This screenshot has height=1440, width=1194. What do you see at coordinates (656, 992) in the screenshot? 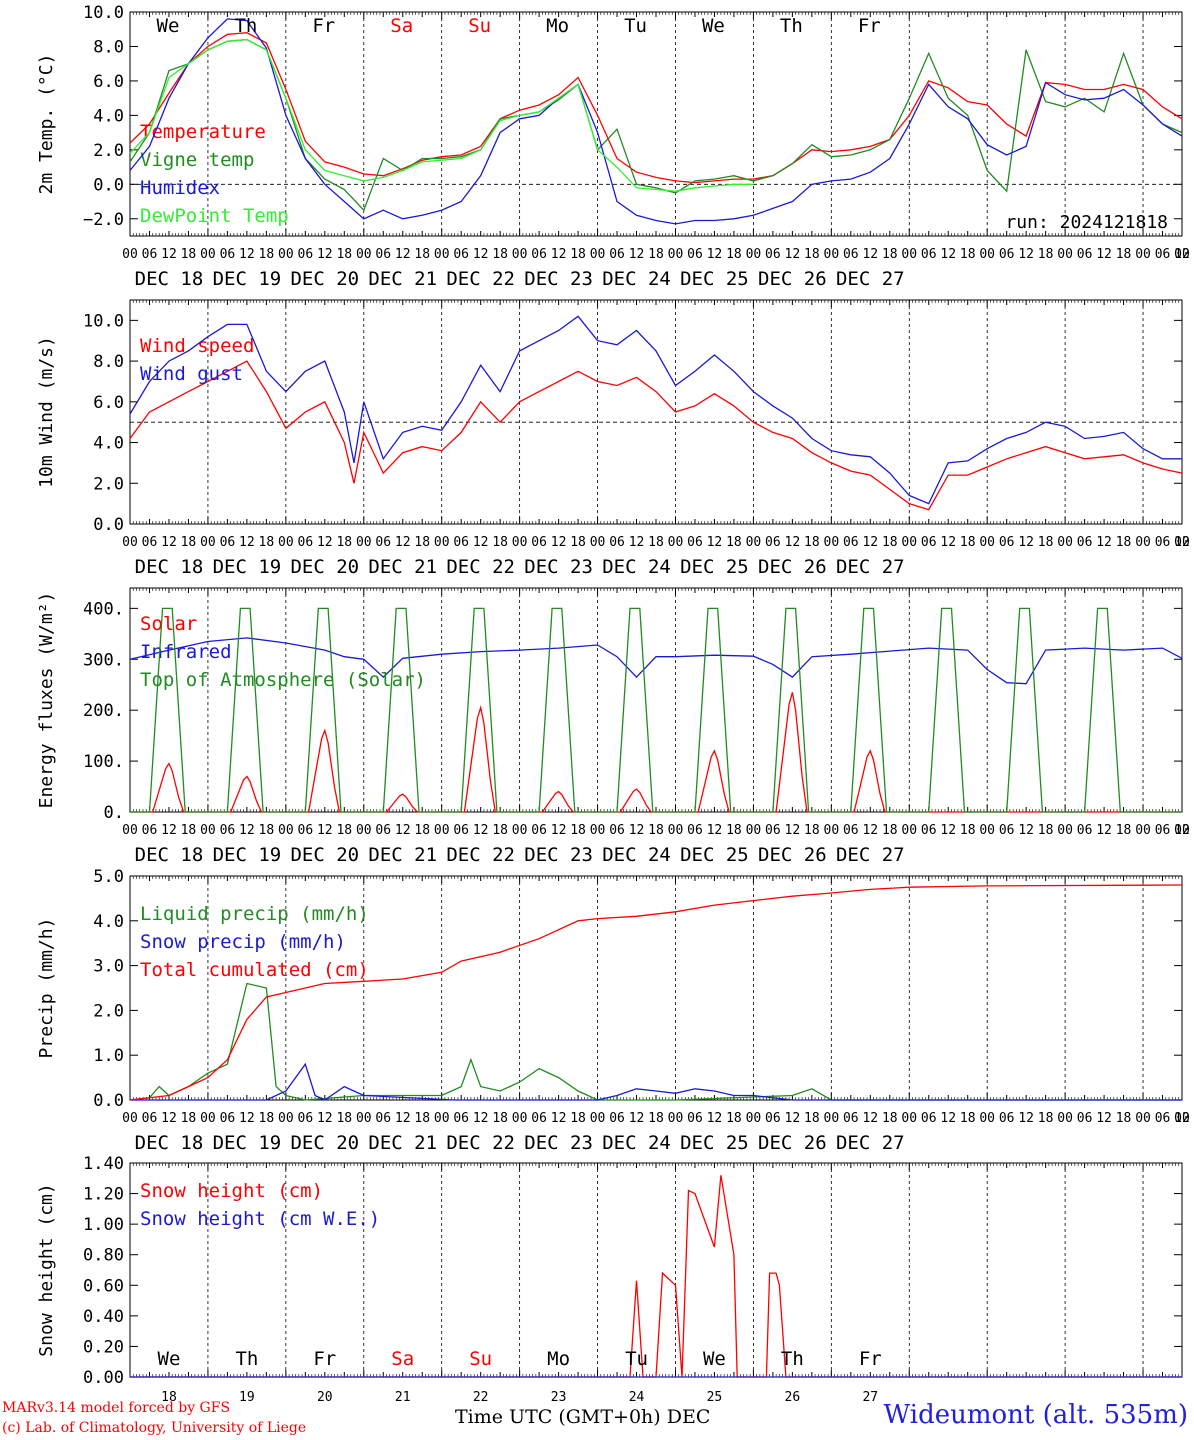
I see `series-line-total-cumulated-cm-` at bounding box center [656, 992].